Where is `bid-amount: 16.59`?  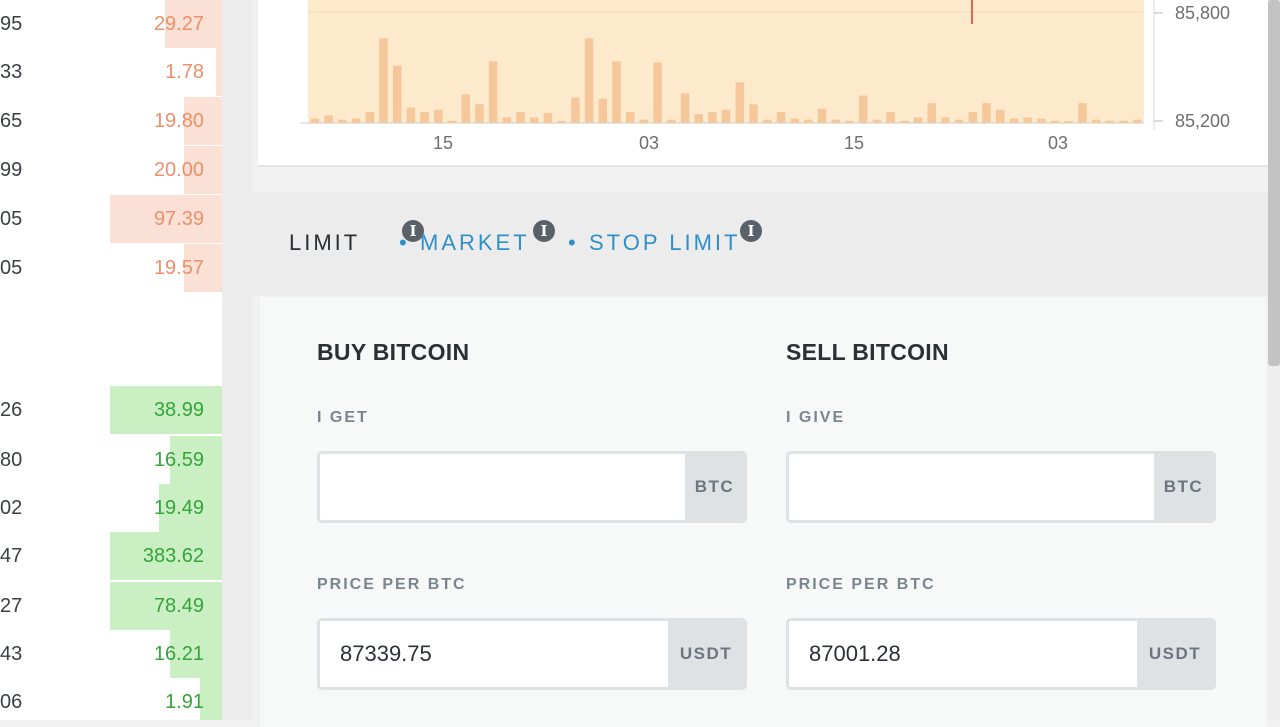 bid-amount: 16.59 is located at coordinates (178, 460).